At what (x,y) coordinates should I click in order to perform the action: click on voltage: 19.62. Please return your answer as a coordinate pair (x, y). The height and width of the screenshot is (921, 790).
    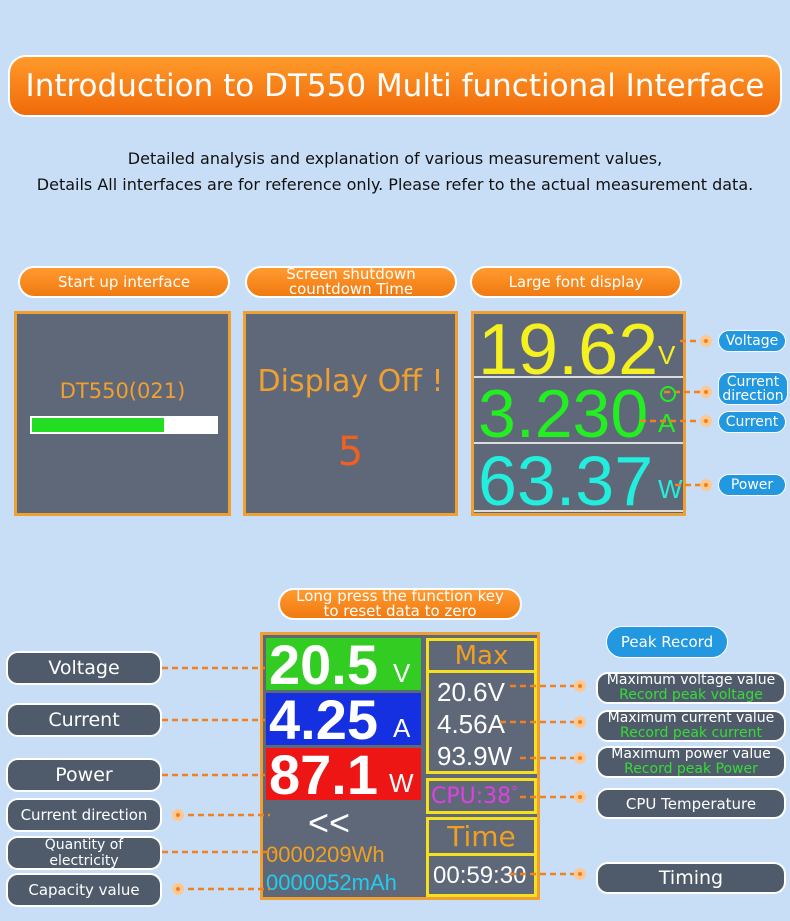
    Looking at the image, I should click on (568, 350).